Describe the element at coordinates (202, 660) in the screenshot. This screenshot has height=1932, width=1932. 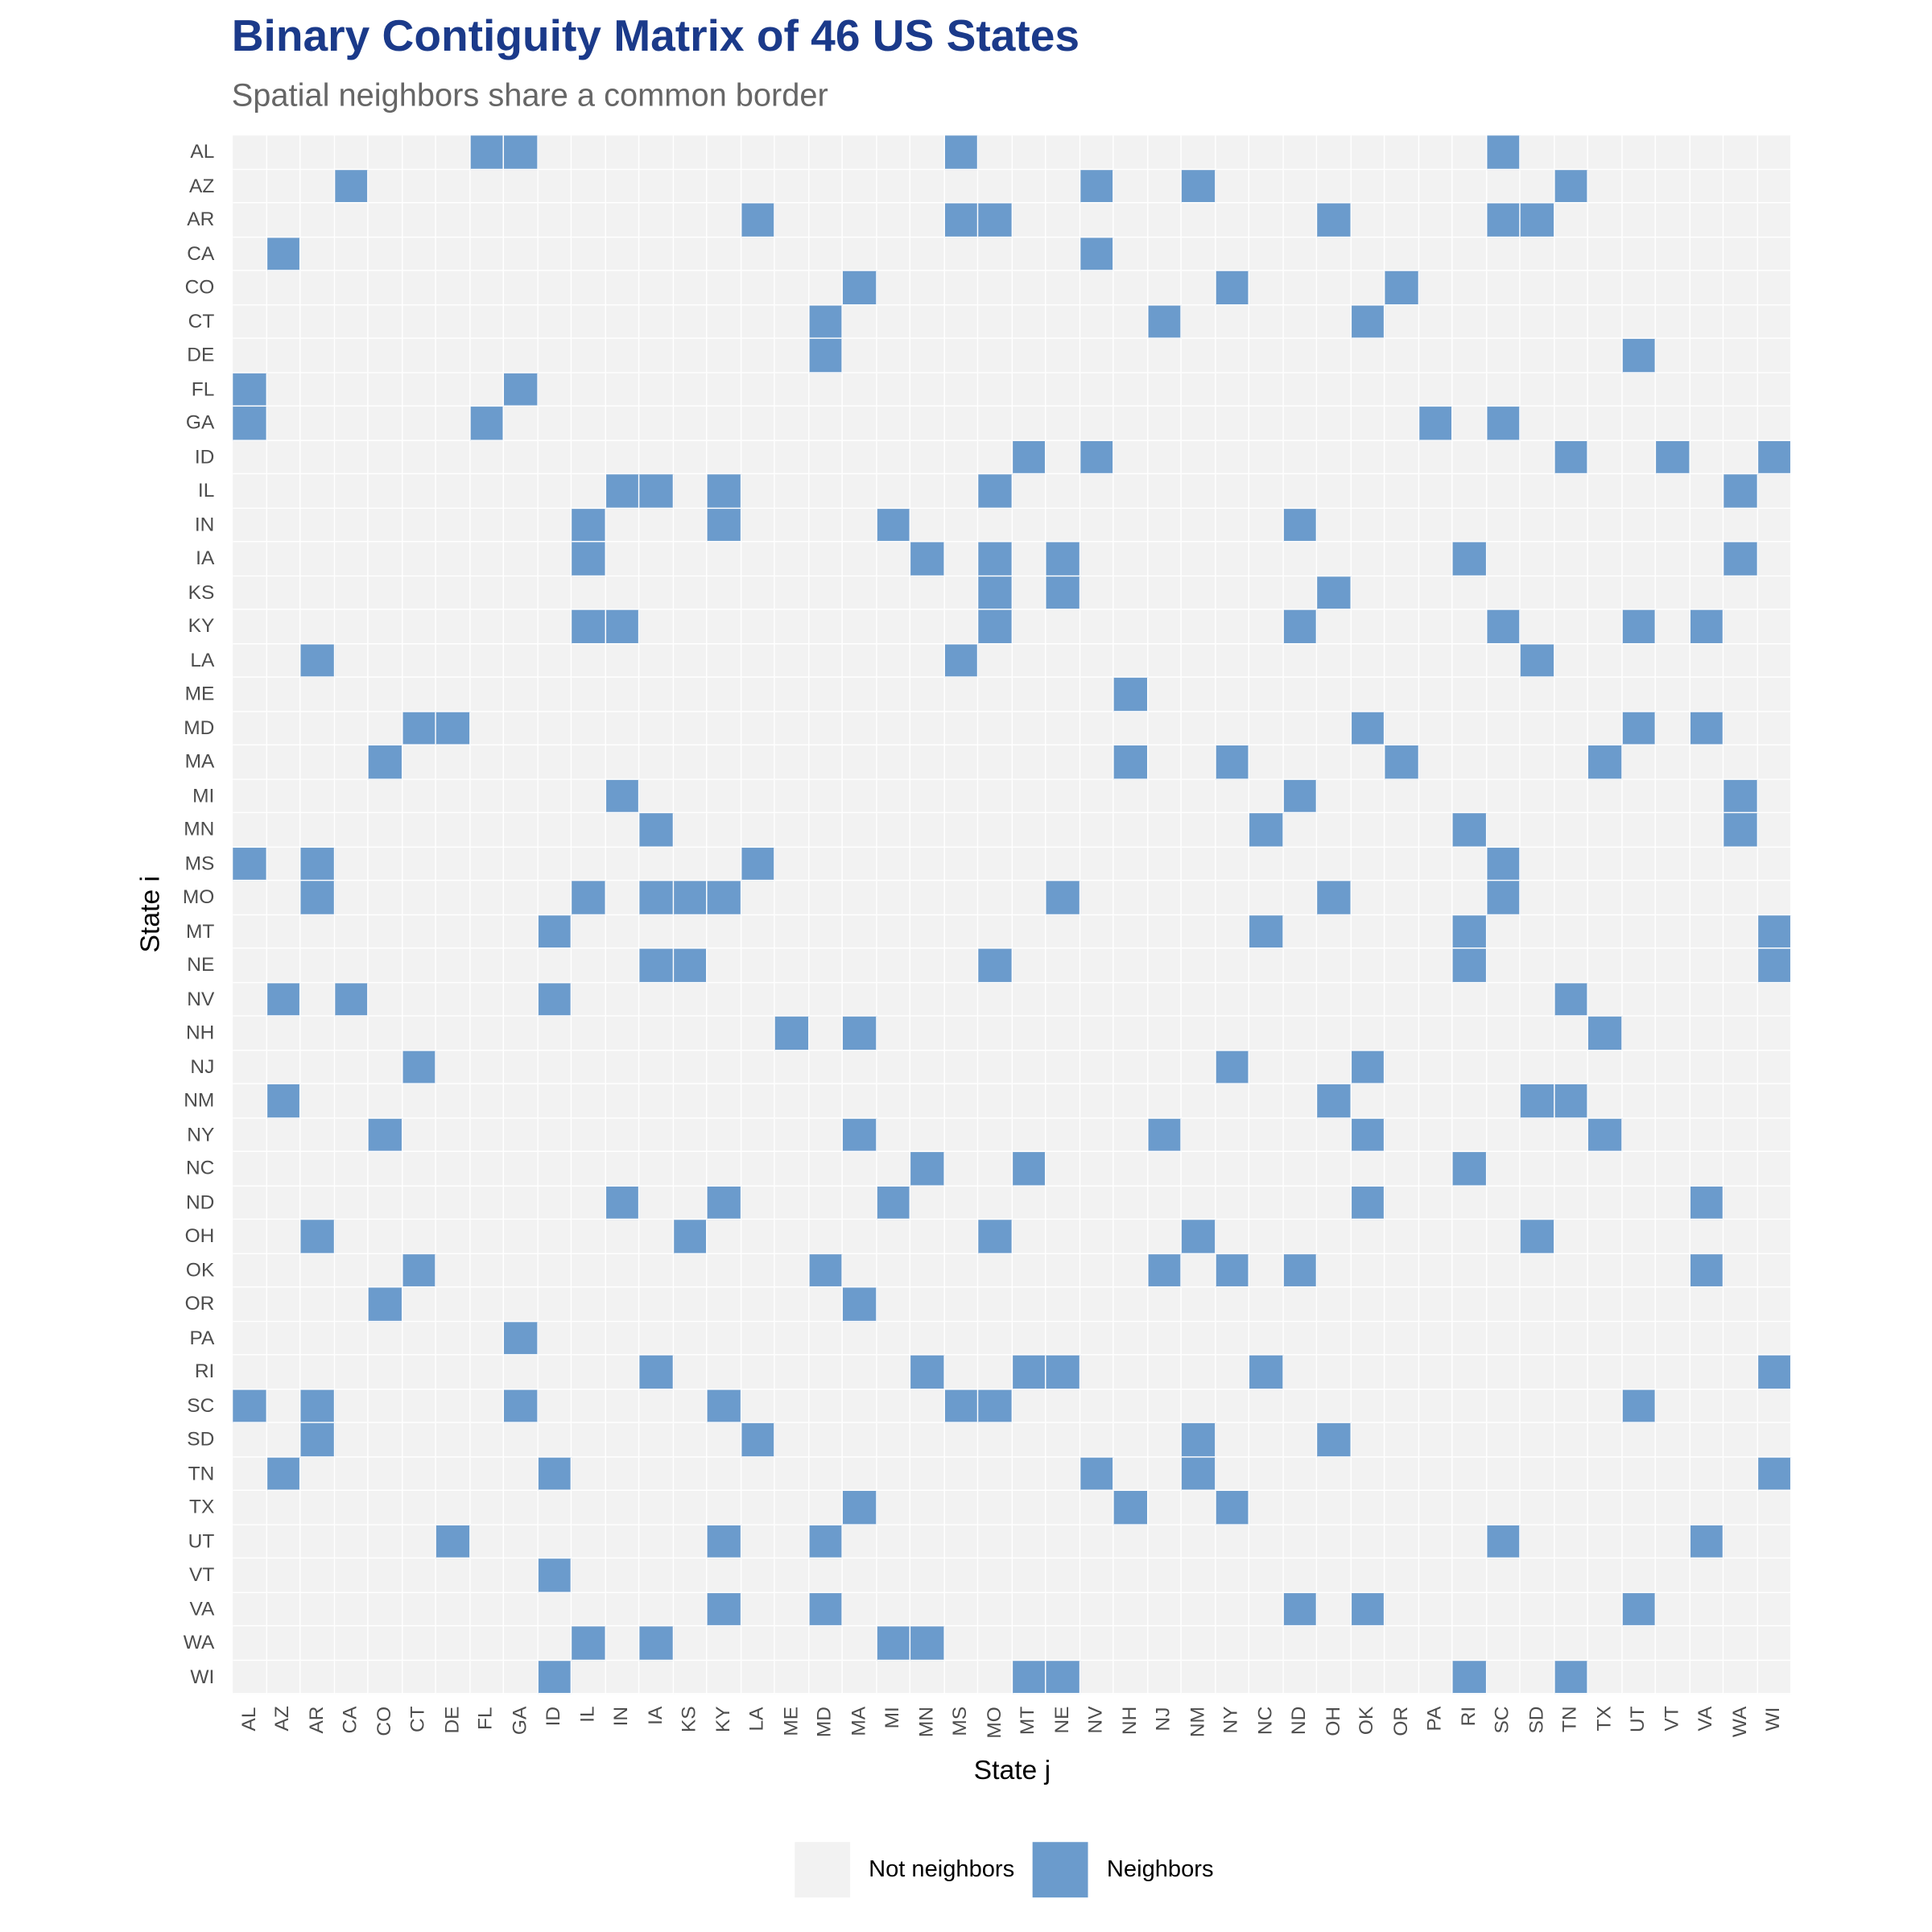
I see `y-tick-label: LA` at that location.